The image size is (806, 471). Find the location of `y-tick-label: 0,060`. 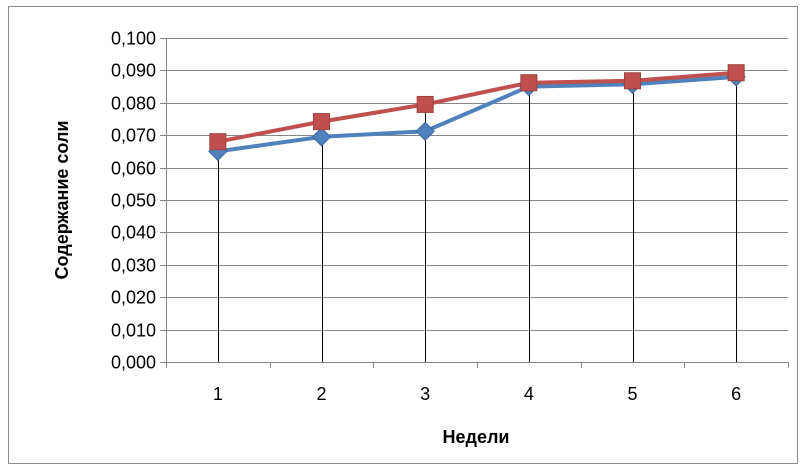

y-tick-label: 0,060 is located at coordinates (133, 169).